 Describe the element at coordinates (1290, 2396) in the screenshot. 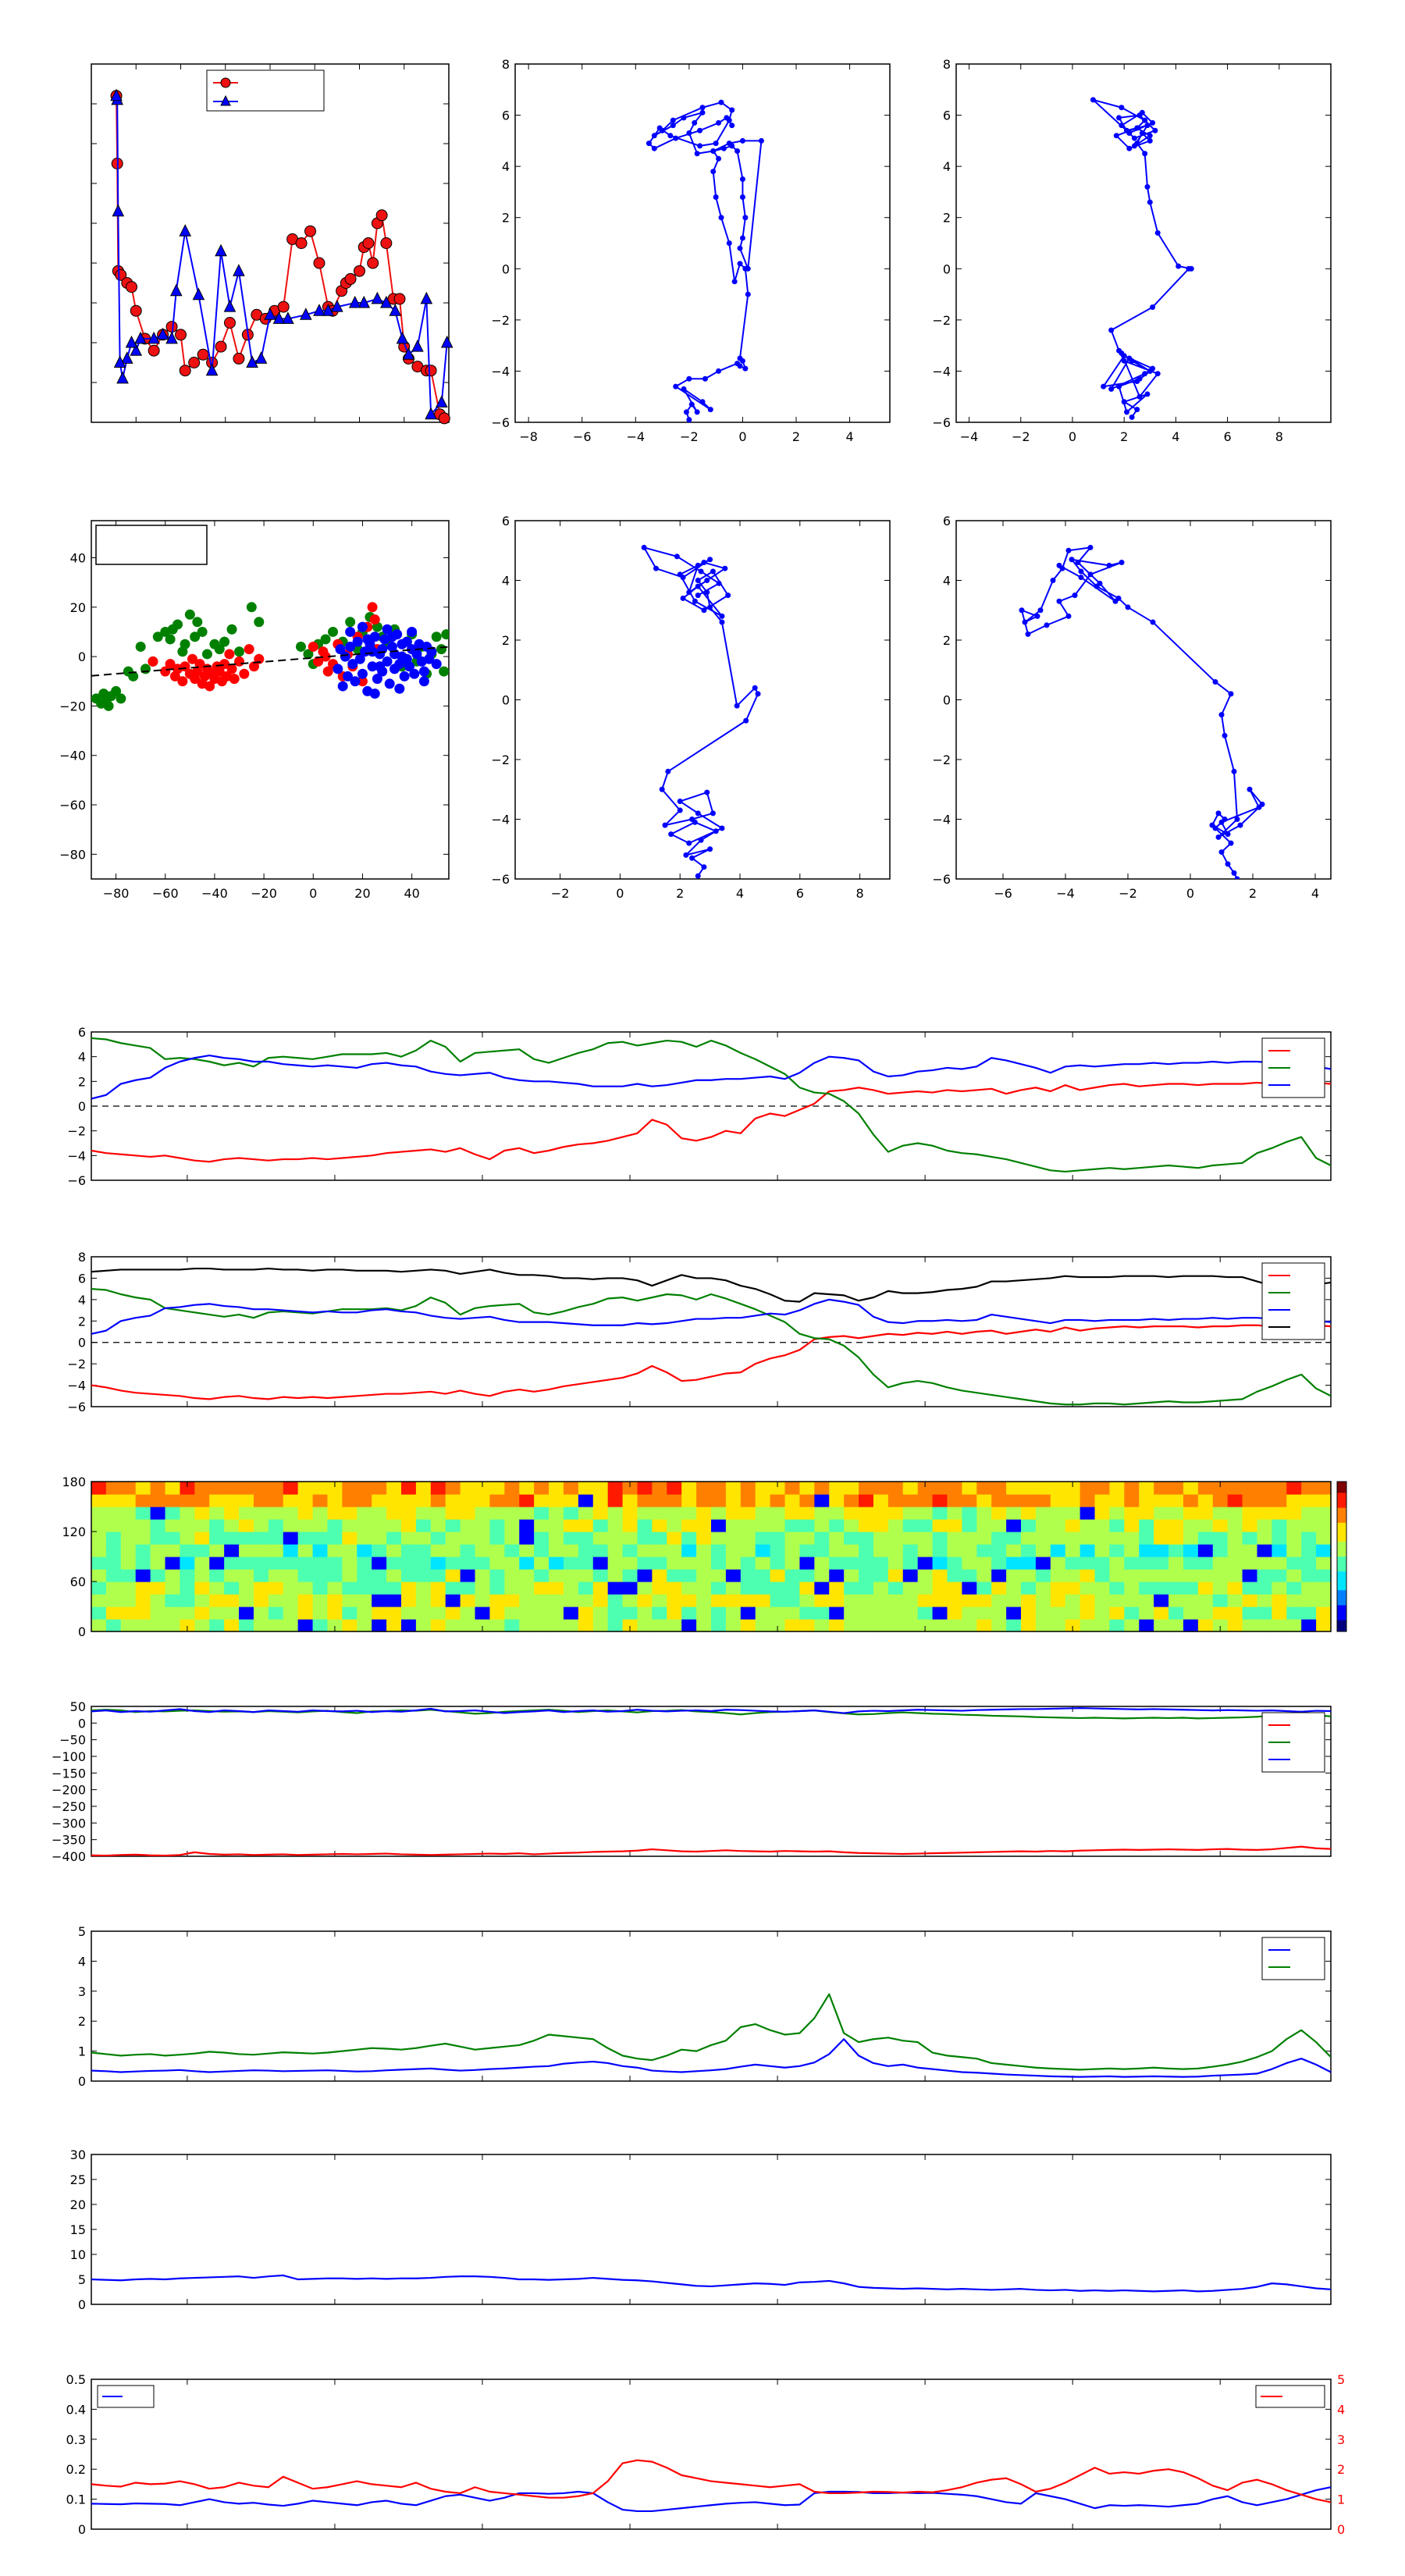

I see `legend-right` at that location.